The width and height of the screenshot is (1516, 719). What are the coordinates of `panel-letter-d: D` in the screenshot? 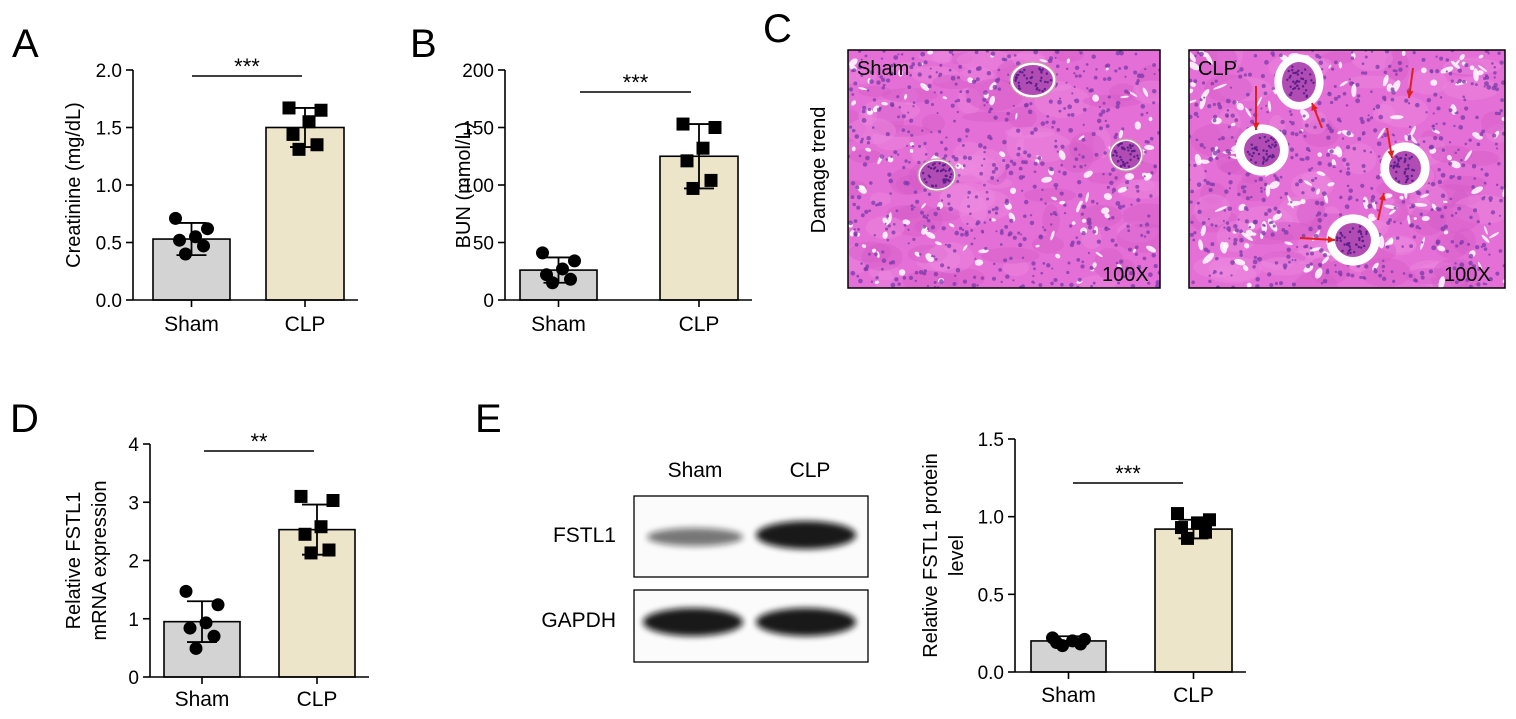 It's located at (24, 419).